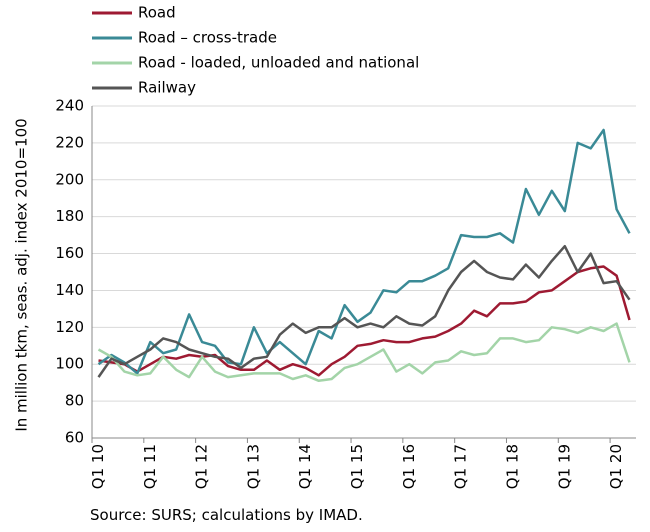  What do you see at coordinates (409, 466) in the screenshot?
I see `x-tick-label: Q1 16` at bounding box center [409, 466].